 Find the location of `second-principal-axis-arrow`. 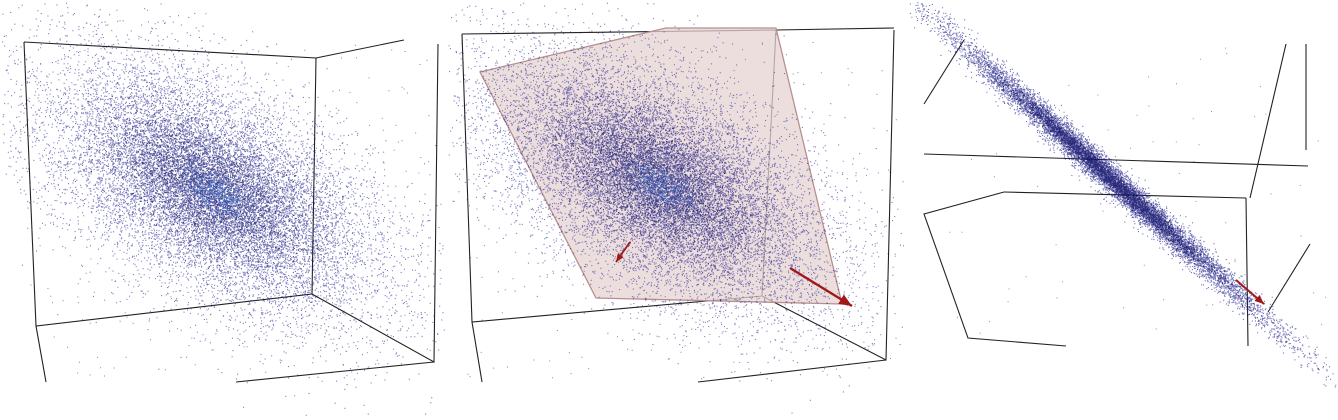

second-principal-axis-arrow is located at coordinates (623, 252).